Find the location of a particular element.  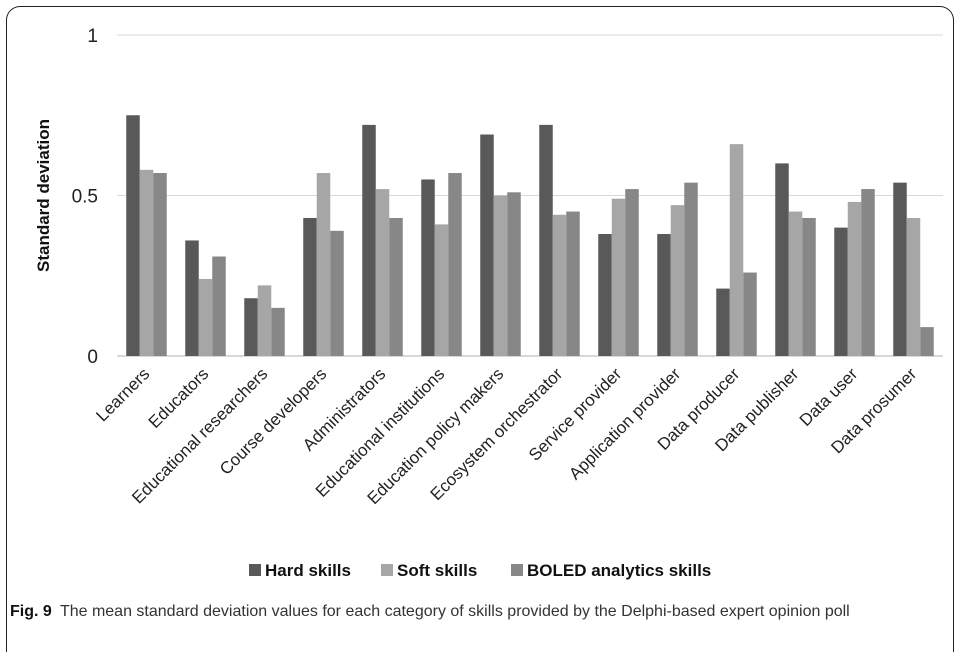

legend-label: BOLED analytics skills is located at coordinates (619, 570).